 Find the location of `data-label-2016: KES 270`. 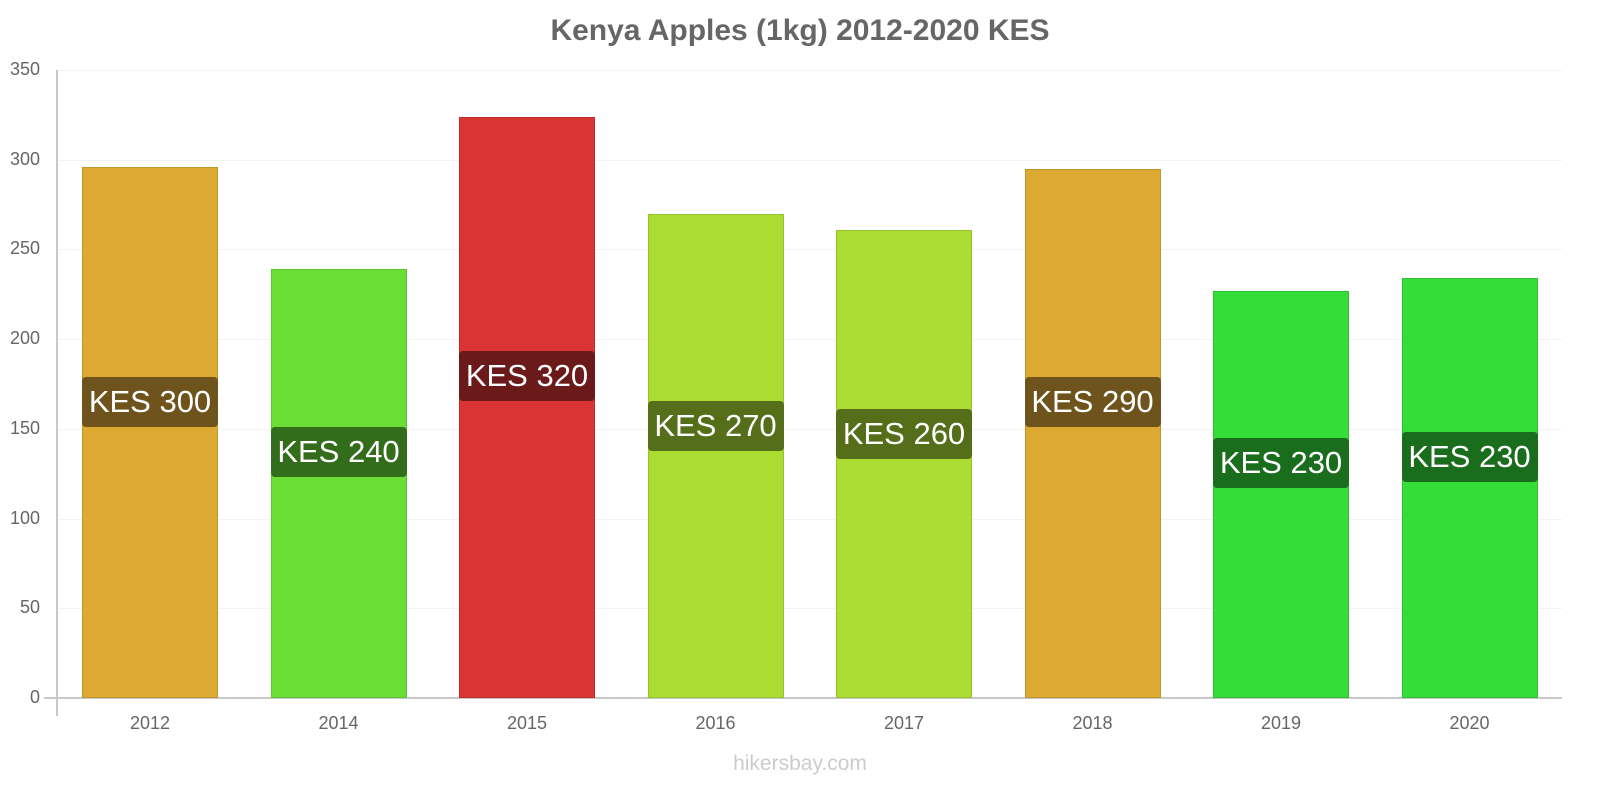

data-label-2016: KES 270 is located at coordinates (715, 426).